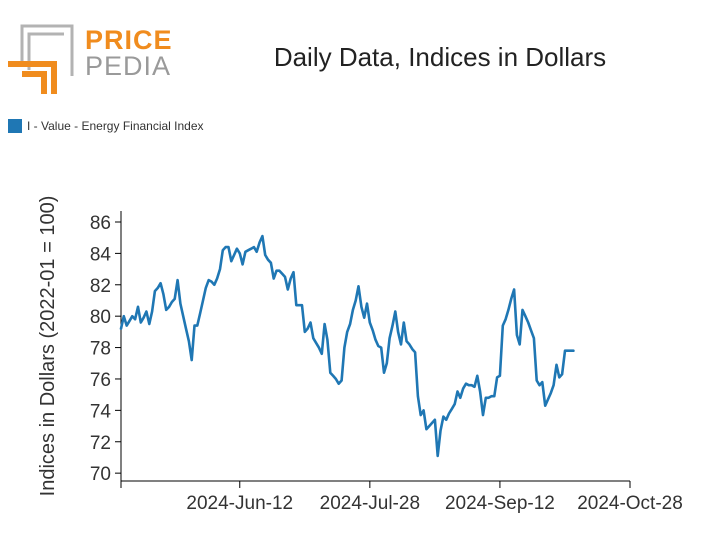  What do you see at coordinates (630, 503) in the screenshot?
I see `x-tick-label: 2024-Oct-28` at bounding box center [630, 503].